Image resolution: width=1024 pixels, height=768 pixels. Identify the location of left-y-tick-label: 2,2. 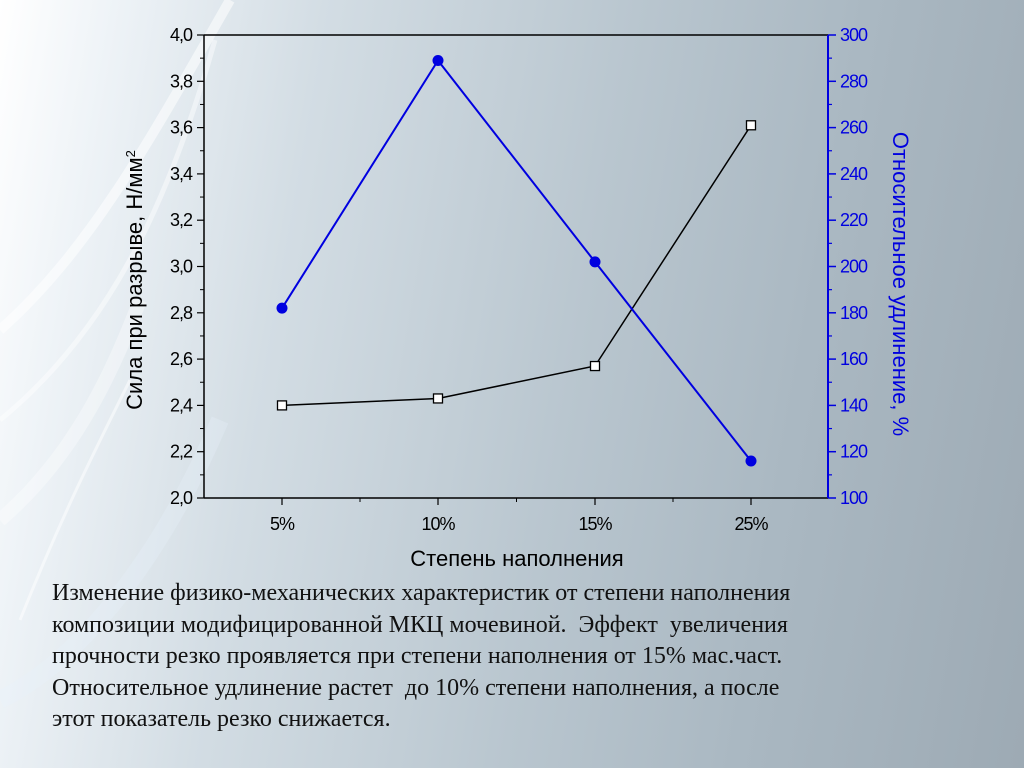
(181, 452).